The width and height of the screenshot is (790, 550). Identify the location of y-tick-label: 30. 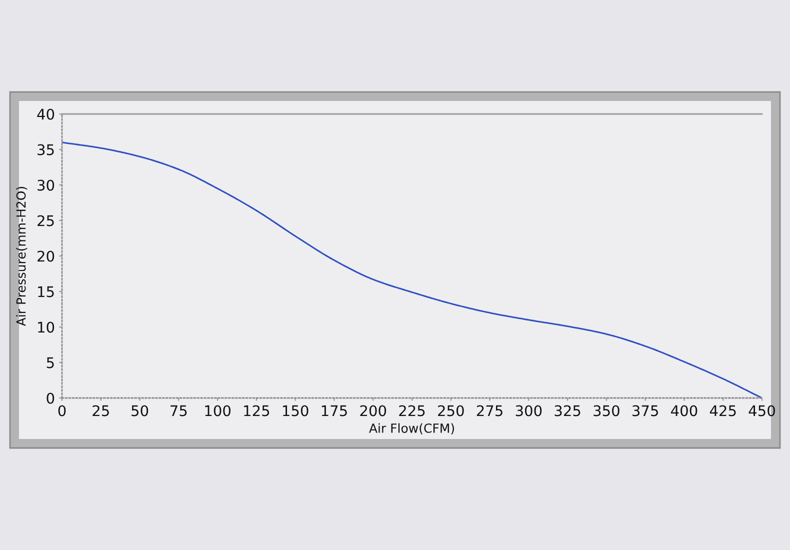
(46, 185).